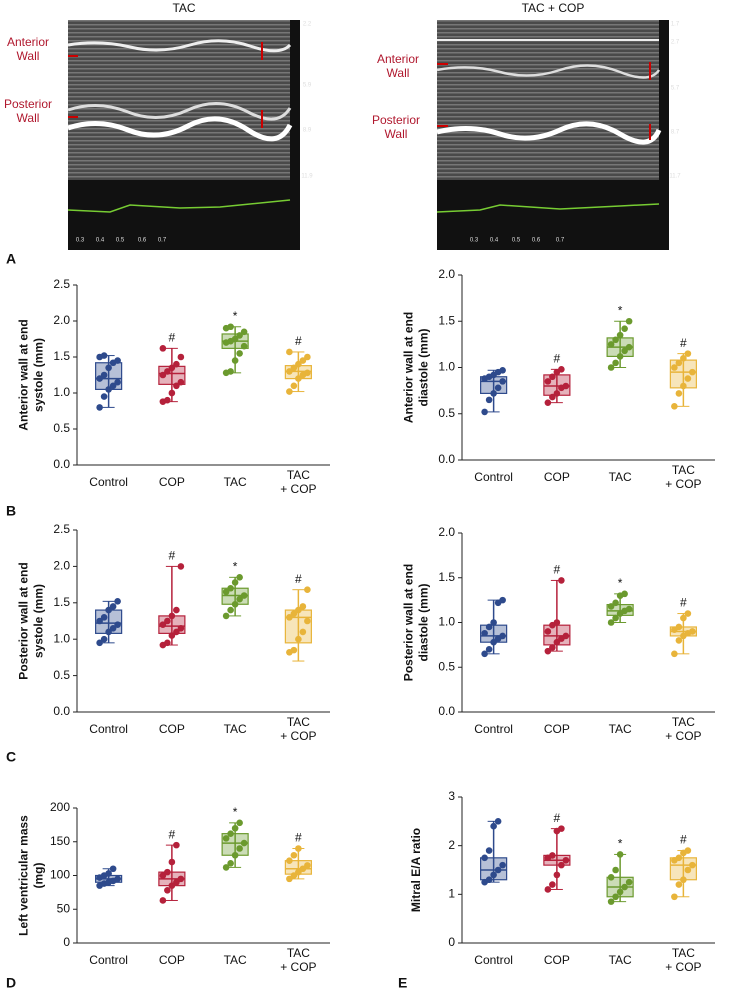 The image size is (744, 995). Describe the element at coordinates (235, 566) in the screenshot. I see `significance-mark: *` at that location.